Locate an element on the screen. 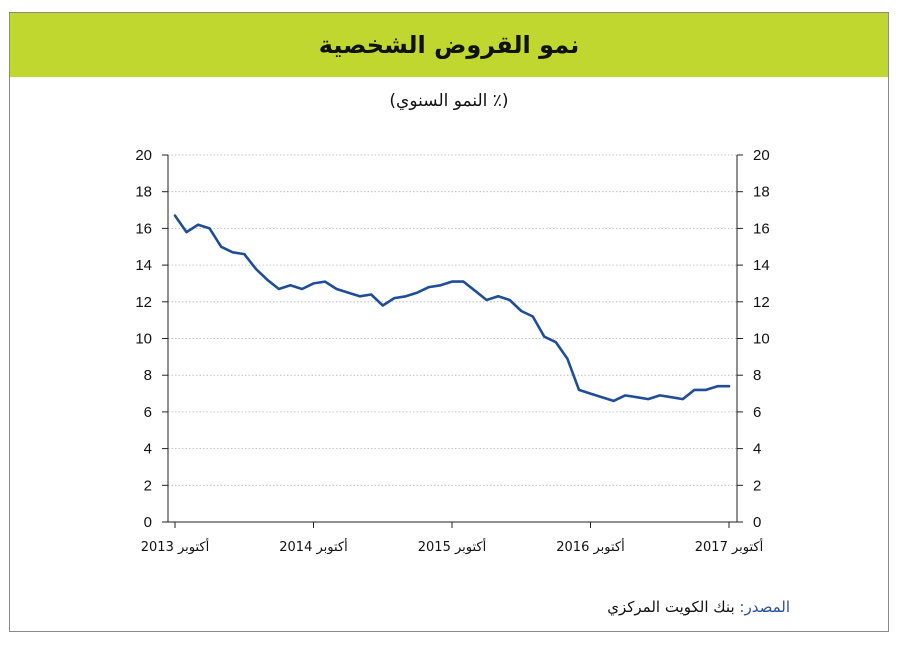 The width and height of the screenshot is (900, 646). y-tick-label-left: 12 is located at coordinates (143, 302).